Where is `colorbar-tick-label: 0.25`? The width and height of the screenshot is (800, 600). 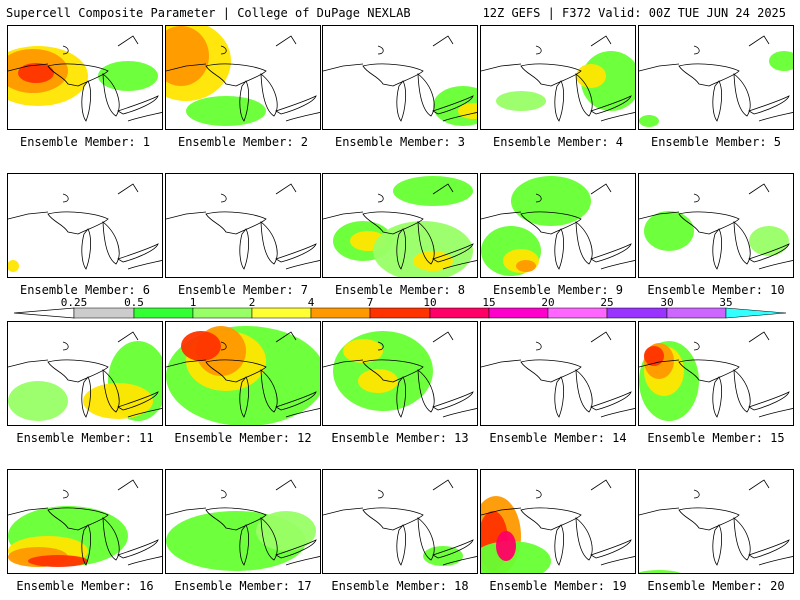 colorbar-tick-label: 0.25 is located at coordinates (74, 302).